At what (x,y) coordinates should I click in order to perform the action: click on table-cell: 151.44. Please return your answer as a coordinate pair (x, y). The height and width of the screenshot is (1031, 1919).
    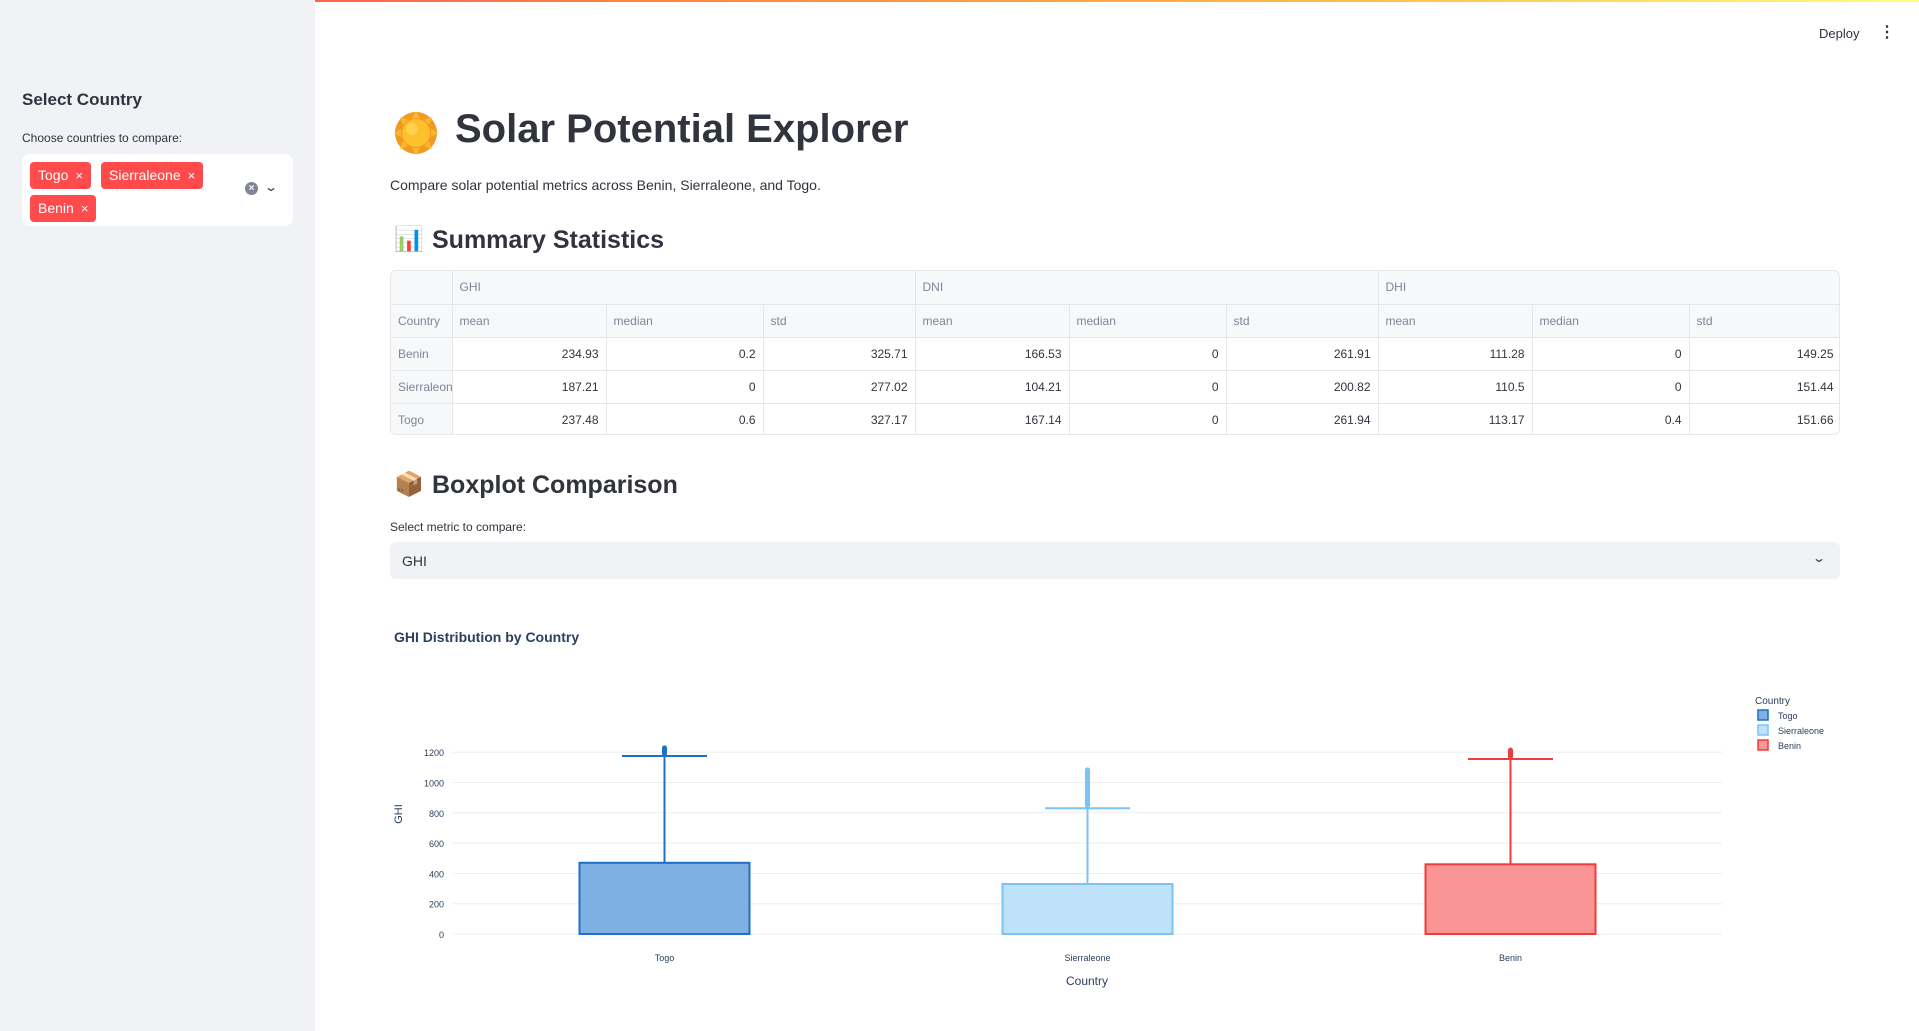
    Looking at the image, I should click on (1764, 387).